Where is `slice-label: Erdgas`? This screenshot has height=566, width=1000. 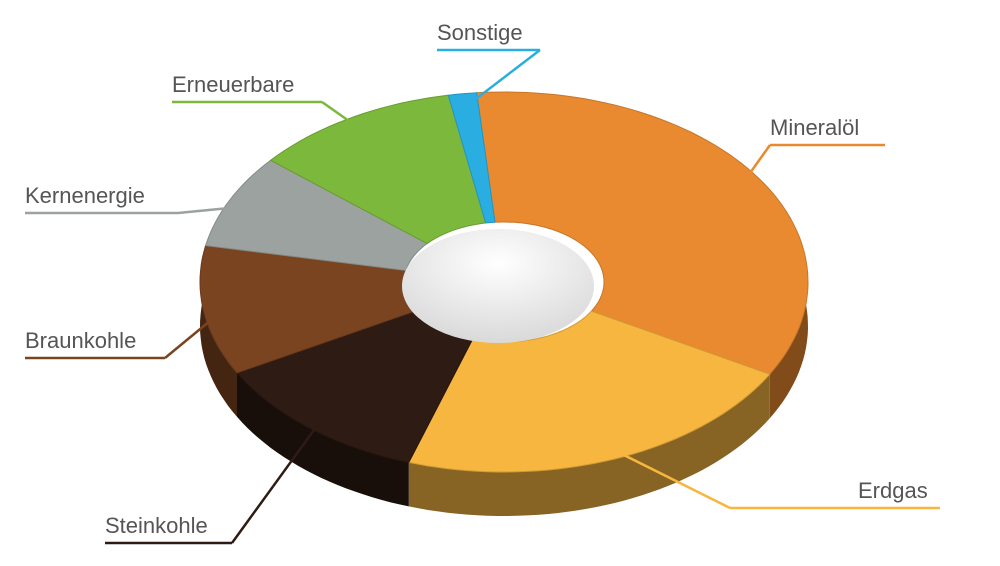
slice-label: Erdgas is located at coordinates (893, 490).